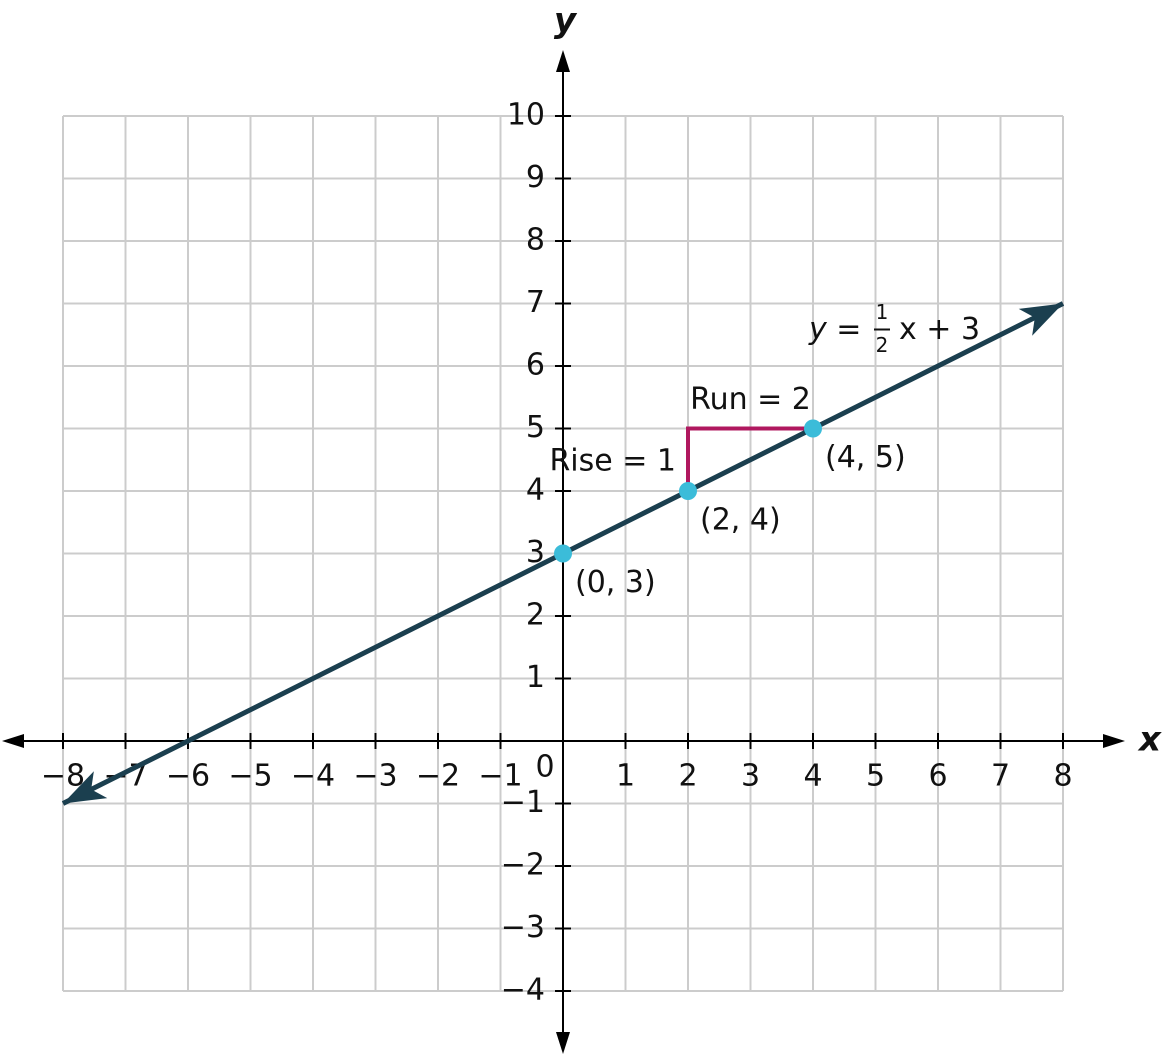 The width and height of the screenshot is (1162, 1054). What do you see at coordinates (544, 767) in the screenshot?
I see `x-tick-label: 0` at bounding box center [544, 767].